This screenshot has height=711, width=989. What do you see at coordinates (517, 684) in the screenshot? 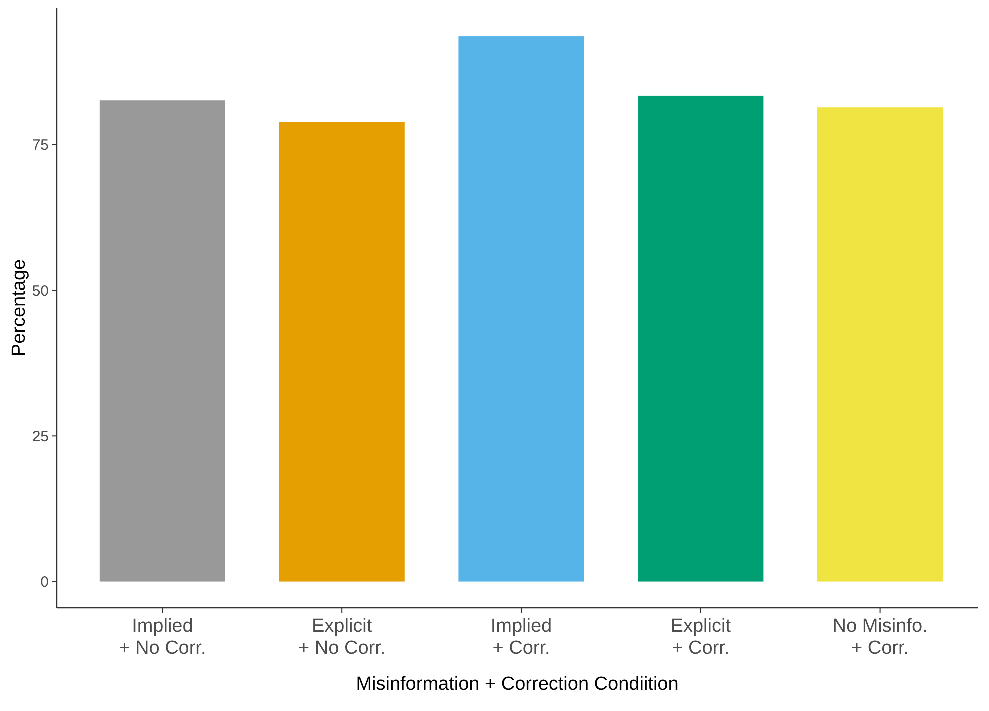
I see `x-axis-title: Misinformation + Correction Condiition` at bounding box center [517, 684].